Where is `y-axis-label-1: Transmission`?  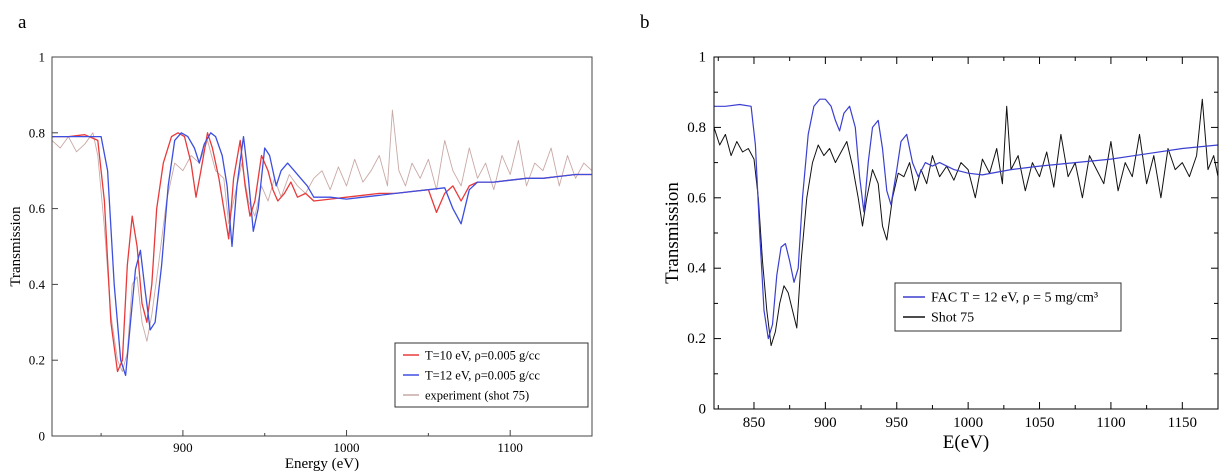
y-axis-label-1: Transmission is located at coordinates (672, 233).